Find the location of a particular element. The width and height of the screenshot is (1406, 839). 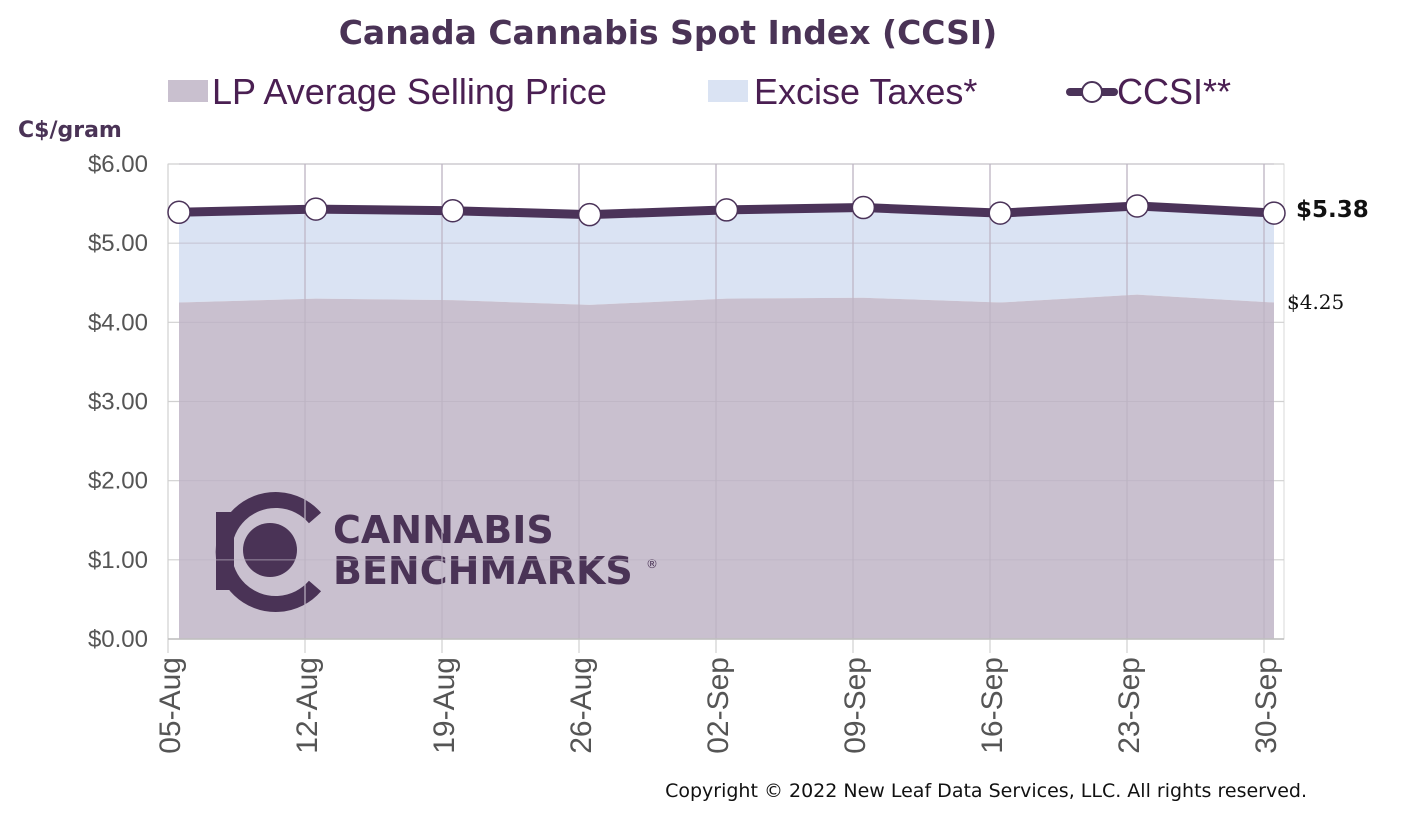

logo-stem is located at coordinates (225, 551).